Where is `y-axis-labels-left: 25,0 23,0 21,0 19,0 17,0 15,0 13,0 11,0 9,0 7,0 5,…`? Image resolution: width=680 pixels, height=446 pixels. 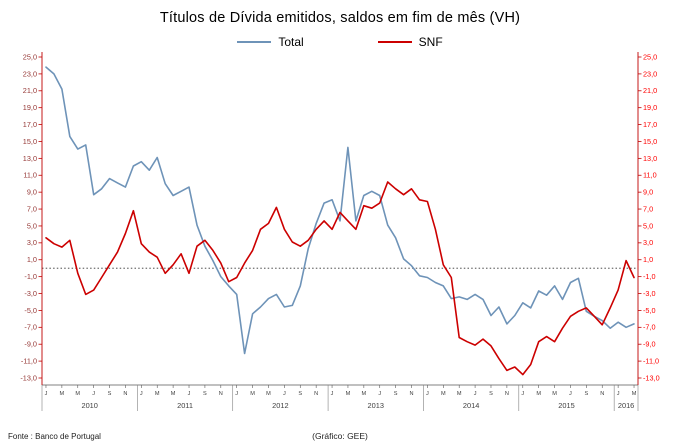 y-axis-labels-left: 25,0 23,0 21,0 19,0 17,0 15,0 13,0 11,0 9,0 7,0 5,… is located at coordinates (31, 217).